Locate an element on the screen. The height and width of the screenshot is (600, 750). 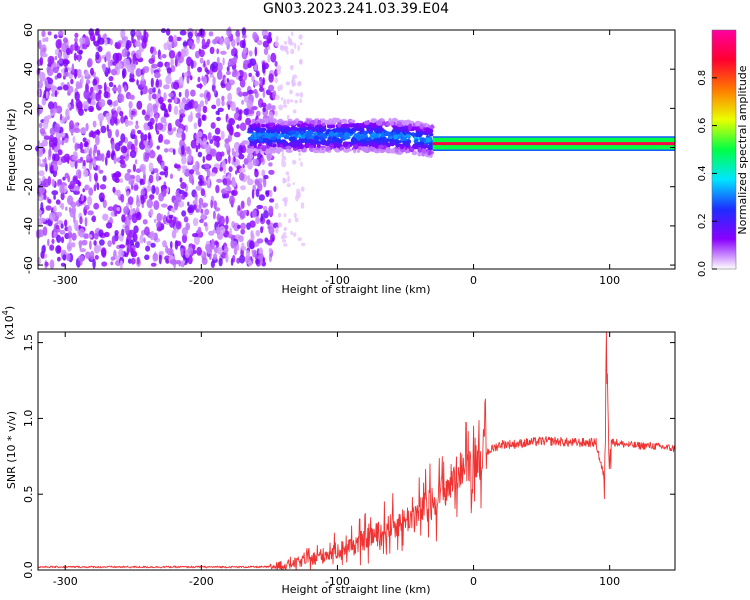
colorbar-tick-label: 0.4 is located at coordinates (702, 173).